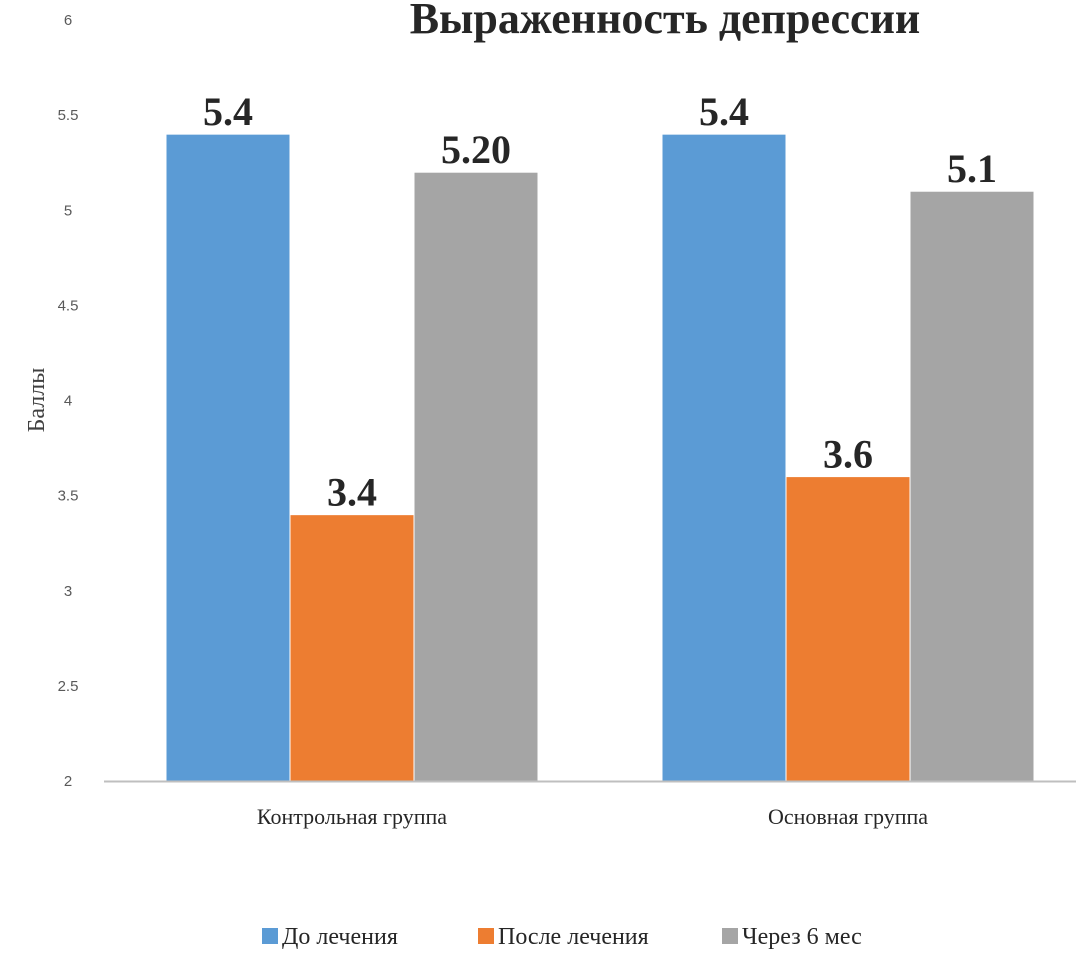 The height and width of the screenshot is (965, 1081). Describe the element at coordinates (340, 937) in the screenshot. I see `legend-label: До лечения` at that location.